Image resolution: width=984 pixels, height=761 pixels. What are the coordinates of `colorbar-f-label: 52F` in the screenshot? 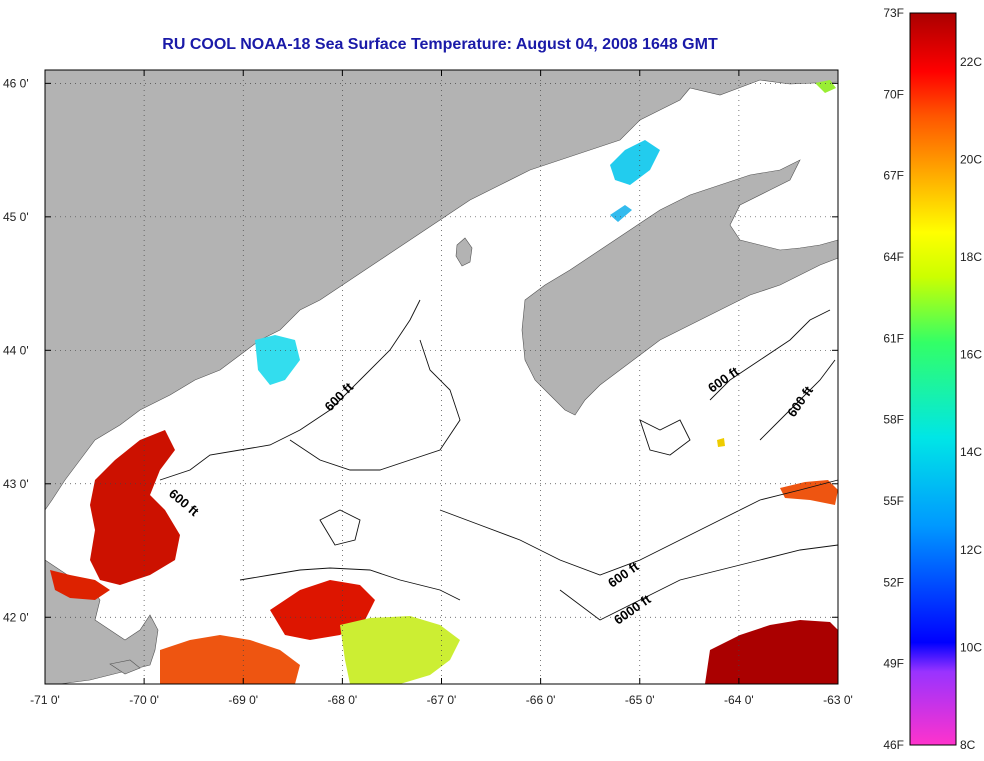 It's located at (893, 582).